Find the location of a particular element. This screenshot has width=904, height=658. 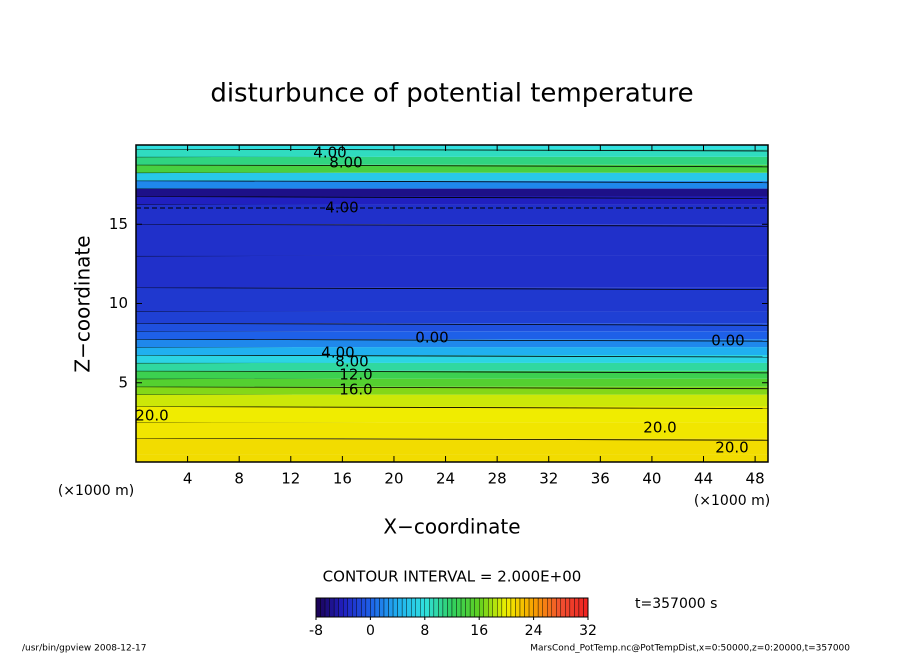

contour-label: 16.0 is located at coordinates (355, 390).